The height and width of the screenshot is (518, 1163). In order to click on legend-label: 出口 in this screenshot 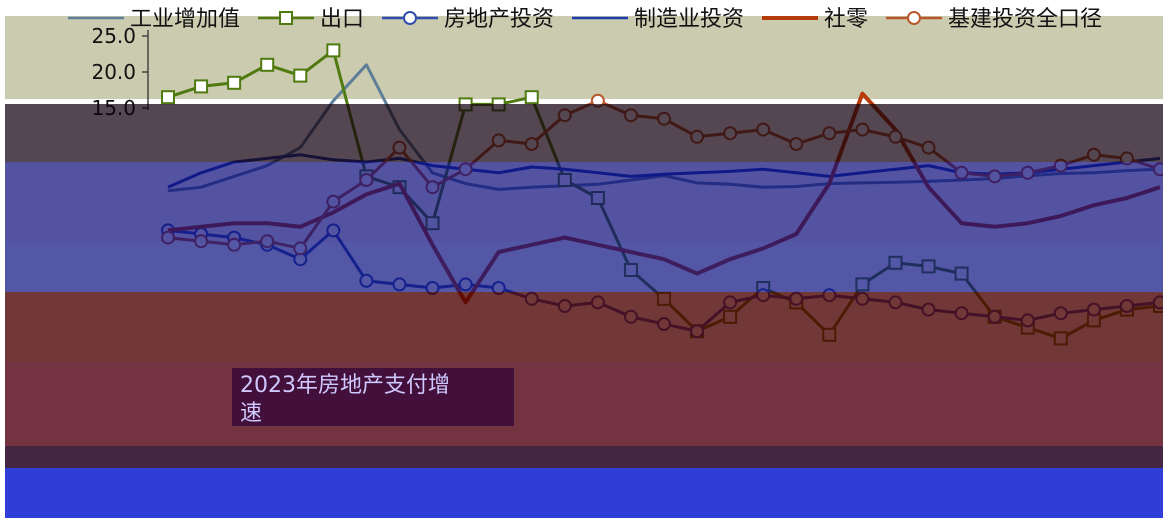, I will do `click(342, 19)`.